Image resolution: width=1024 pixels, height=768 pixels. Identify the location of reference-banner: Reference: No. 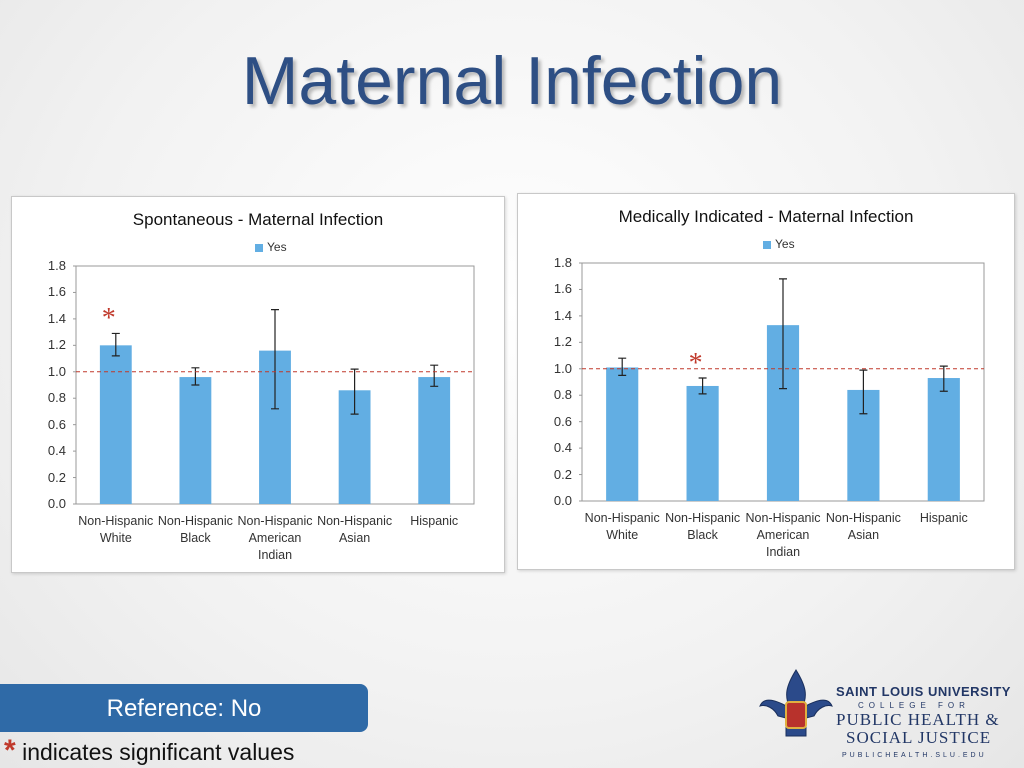
(184, 708).